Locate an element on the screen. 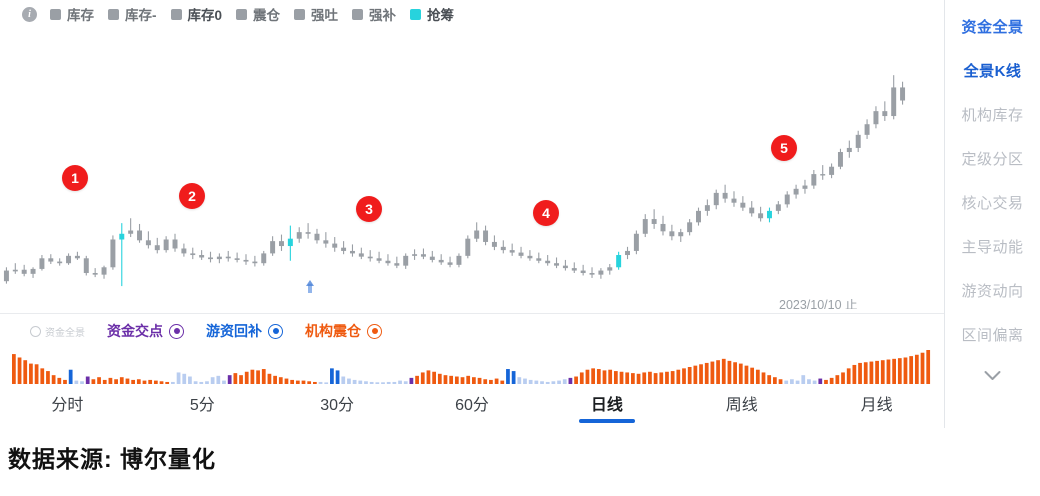 Image resolution: width=1040 pixels, height=496 pixels. legend-item-3: 震仓 is located at coordinates (258, 14).